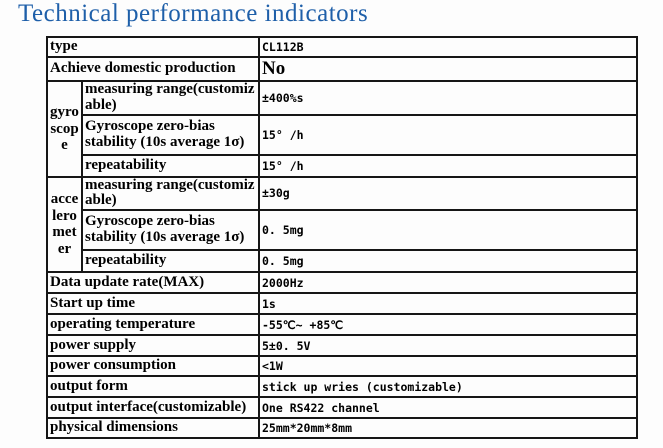 Image resolution: width=663 pixels, height=448 pixels. What do you see at coordinates (153, 47) in the screenshot?
I see `row-label: type` at bounding box center [153, 47].